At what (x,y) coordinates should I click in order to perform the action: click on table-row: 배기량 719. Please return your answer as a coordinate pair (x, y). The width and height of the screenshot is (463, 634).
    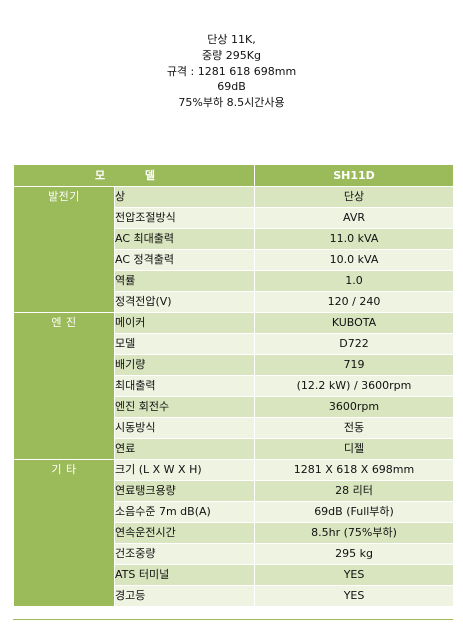
    Looking at the image, I should click on (234, 365).